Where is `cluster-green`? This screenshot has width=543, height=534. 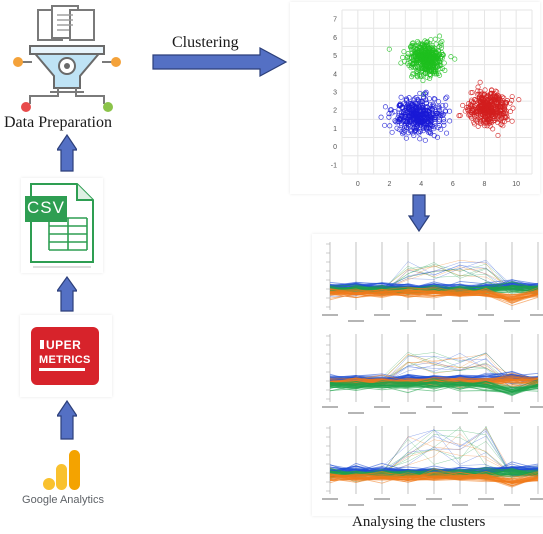
cluster-green is located at coordinates (422, 65).